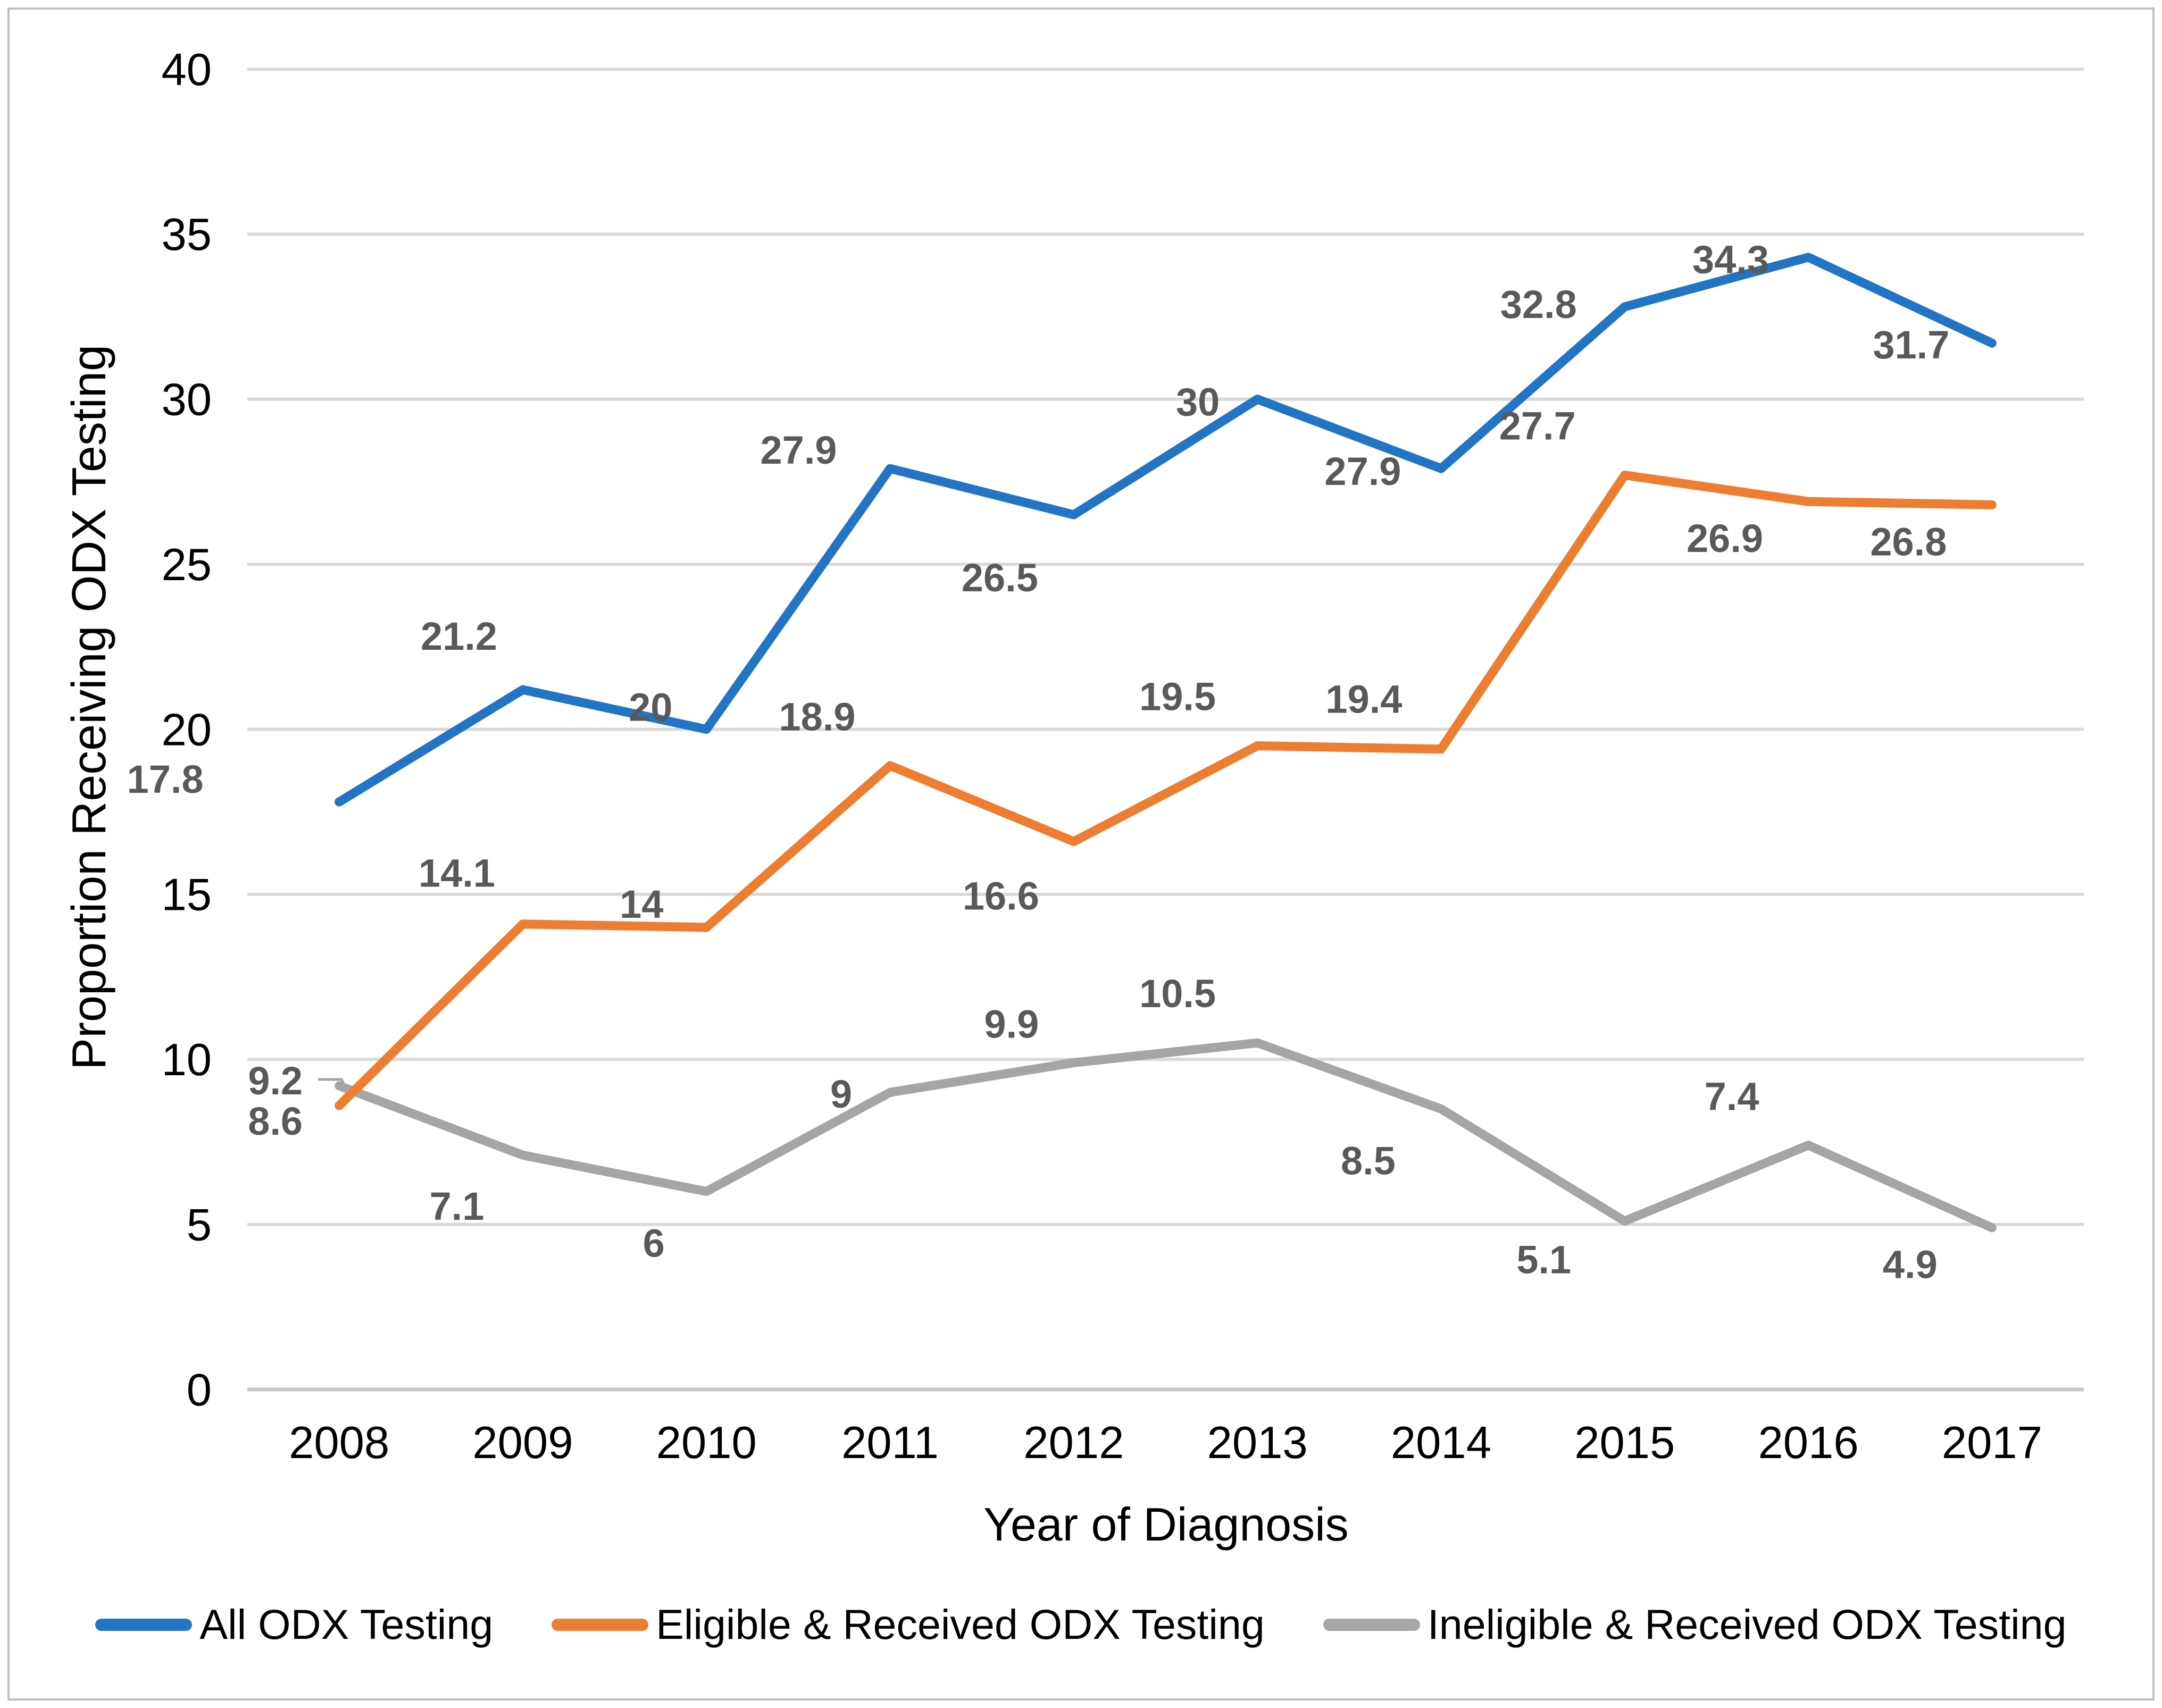 This screenshot has width=2162, height=1708. I want to click on data-label: 8.6, so click(275, 1121).